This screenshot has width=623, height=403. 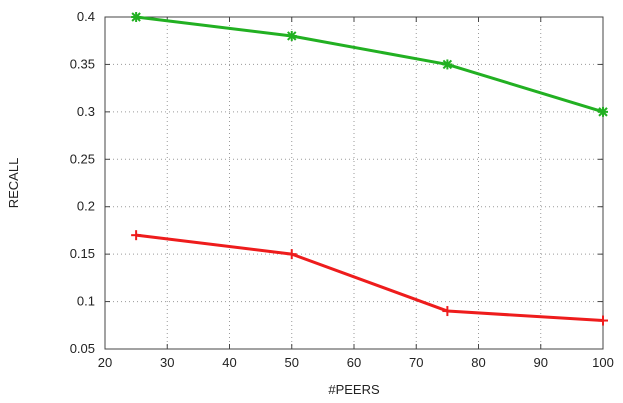 What do you see at coordinates (416, 362) in the screenshot?
I see `x-tick-label: 70` at bounding box center [416, 362].